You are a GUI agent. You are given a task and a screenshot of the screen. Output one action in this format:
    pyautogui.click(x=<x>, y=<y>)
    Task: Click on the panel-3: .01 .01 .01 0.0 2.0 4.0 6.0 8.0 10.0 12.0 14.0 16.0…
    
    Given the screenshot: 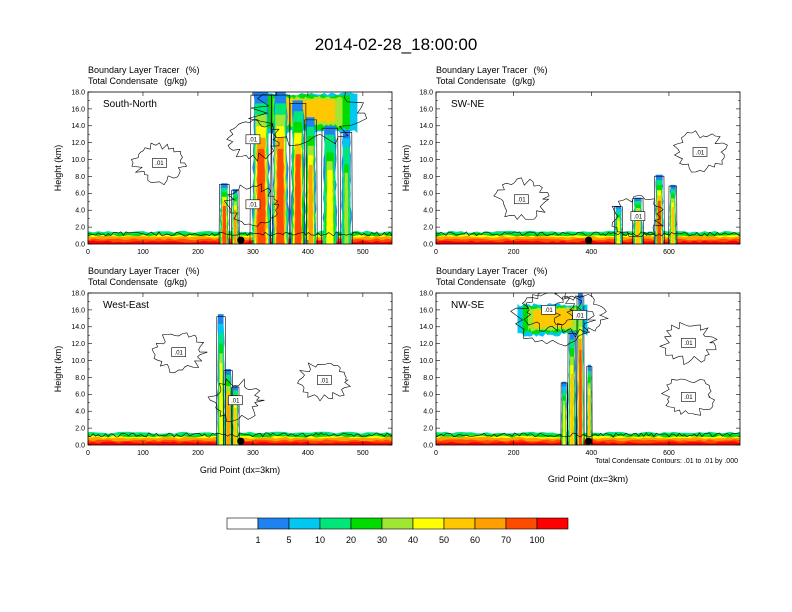 What is the action you would take?
    pyautogui.click(x=223, y=370)
    